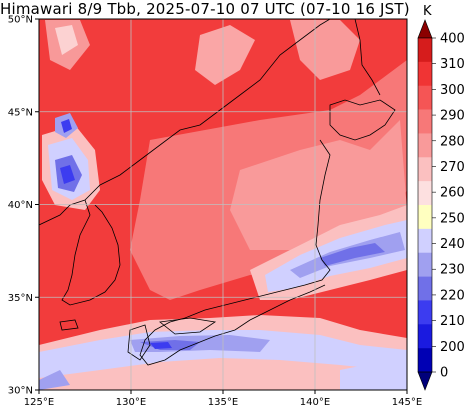 This screenshot has width=468, height=409. I want to click on colorbar-unit: K, so click(427, 11).